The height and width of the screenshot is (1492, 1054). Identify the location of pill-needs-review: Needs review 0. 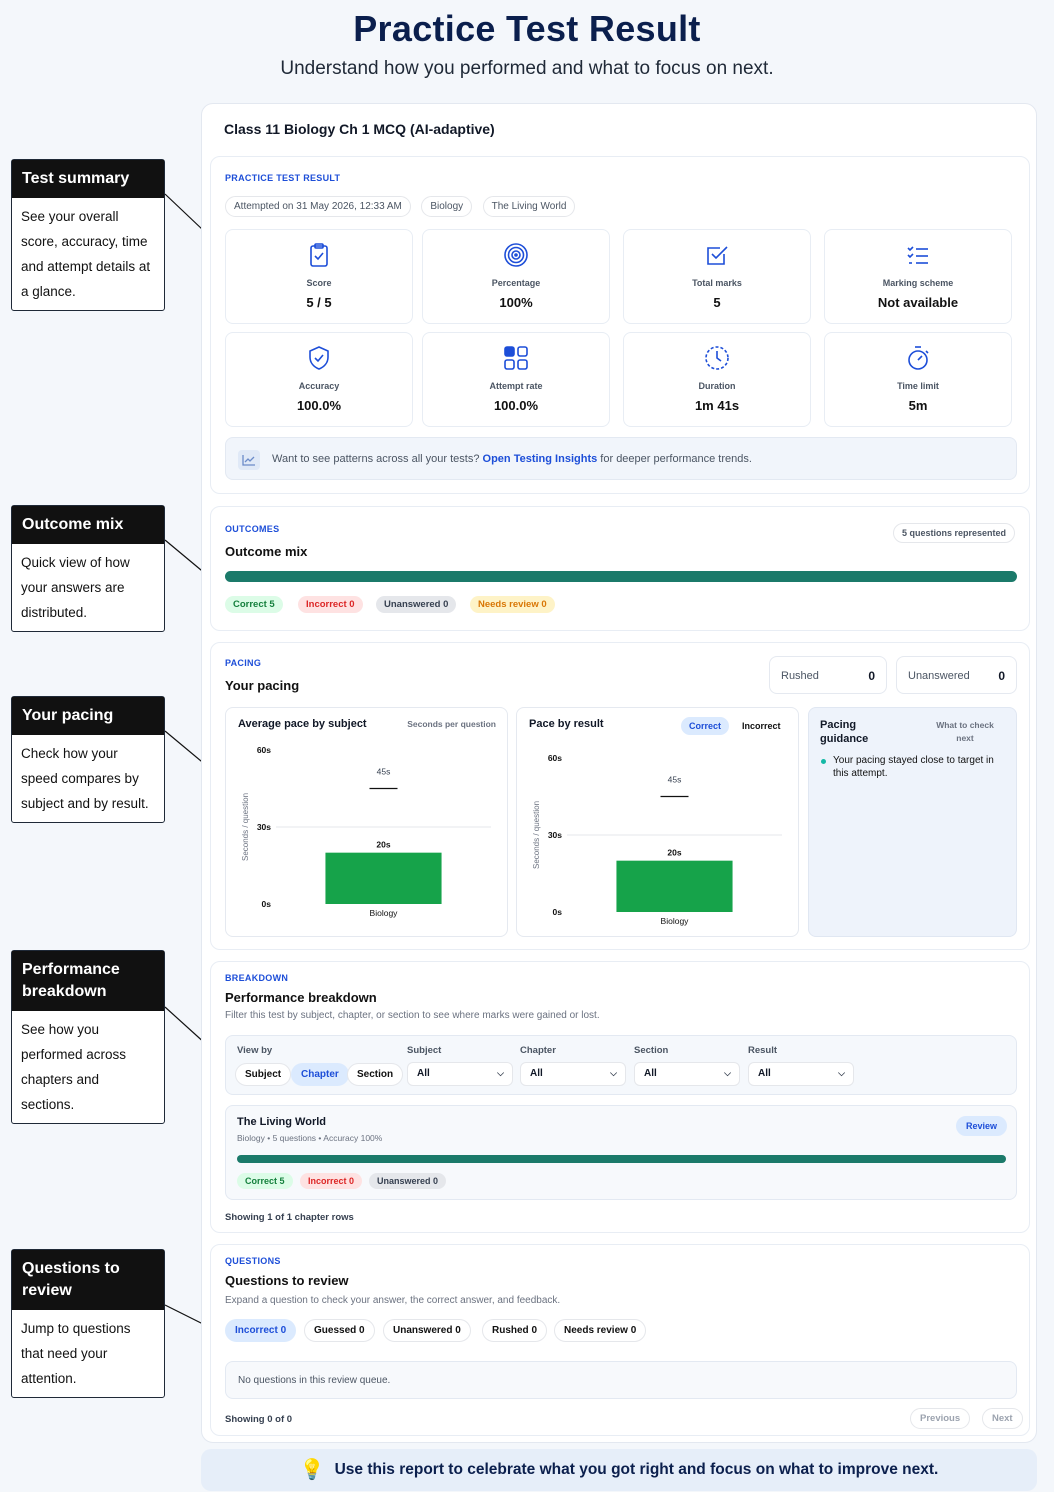
(512, 604).